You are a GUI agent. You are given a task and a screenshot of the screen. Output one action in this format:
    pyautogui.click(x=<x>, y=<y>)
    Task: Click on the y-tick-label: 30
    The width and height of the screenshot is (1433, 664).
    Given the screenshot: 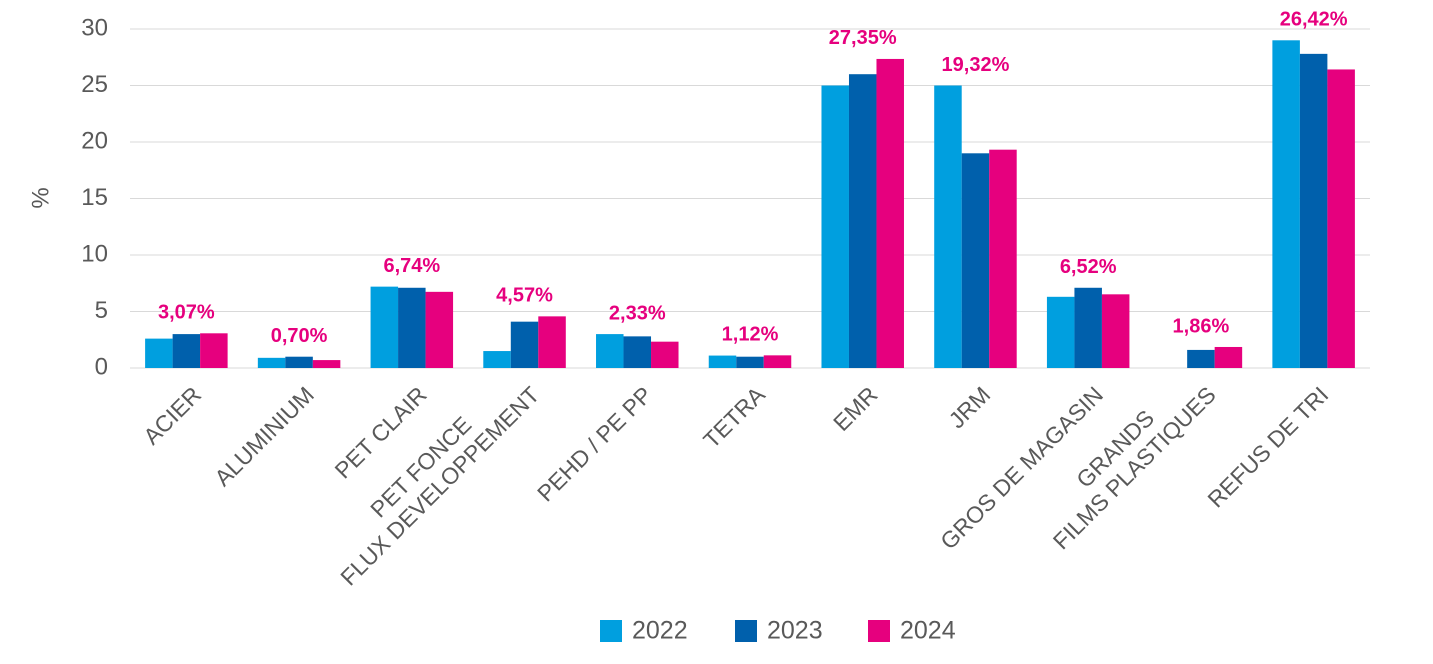 What is the action you would take?
    pyautogui.click(x=94, y=27)
    